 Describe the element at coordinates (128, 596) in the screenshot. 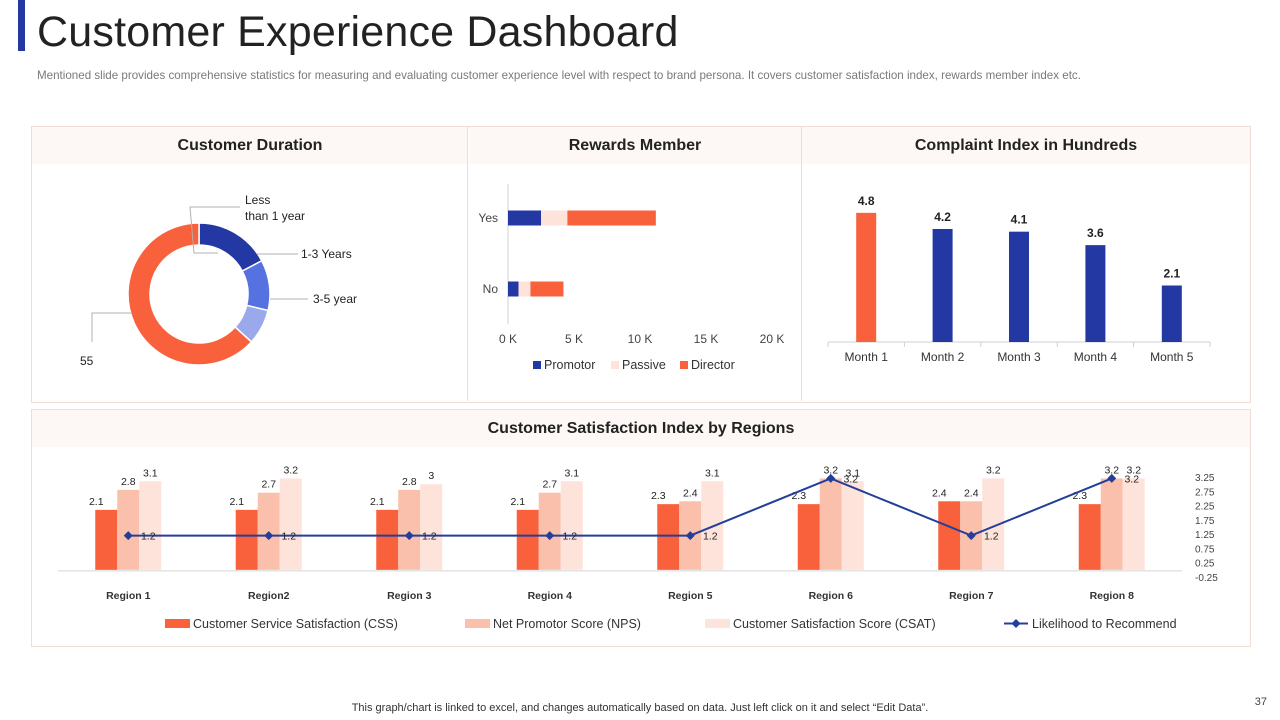

I see `regions-x-label: Region 1` at that location.